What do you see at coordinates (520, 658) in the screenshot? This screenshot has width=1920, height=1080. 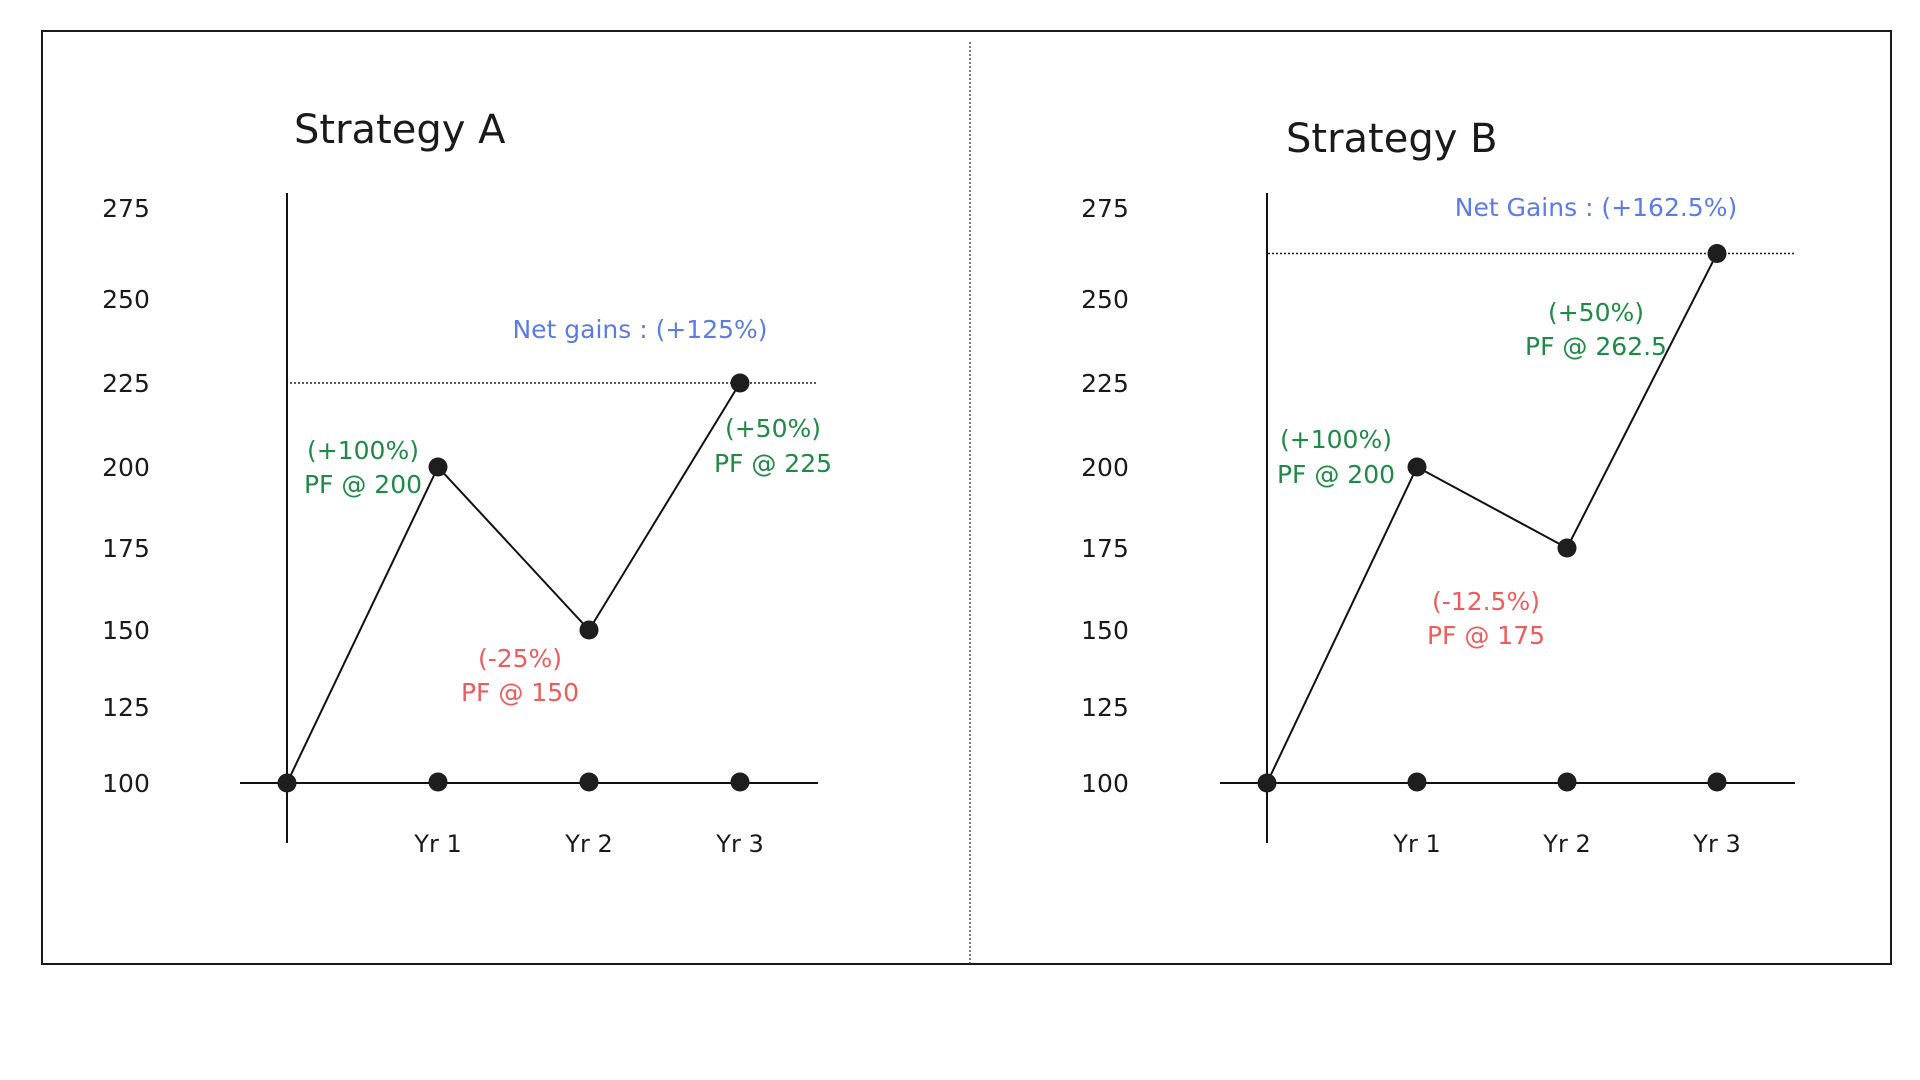 I see `annotation-change: (-25%)` at bounding box center [520, 658].